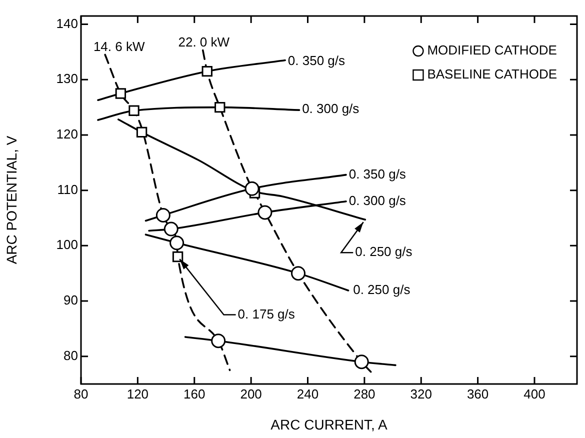 This screenshot has height=438, width=585. I want to click on x-tick-label: 160, so click(195, 394).